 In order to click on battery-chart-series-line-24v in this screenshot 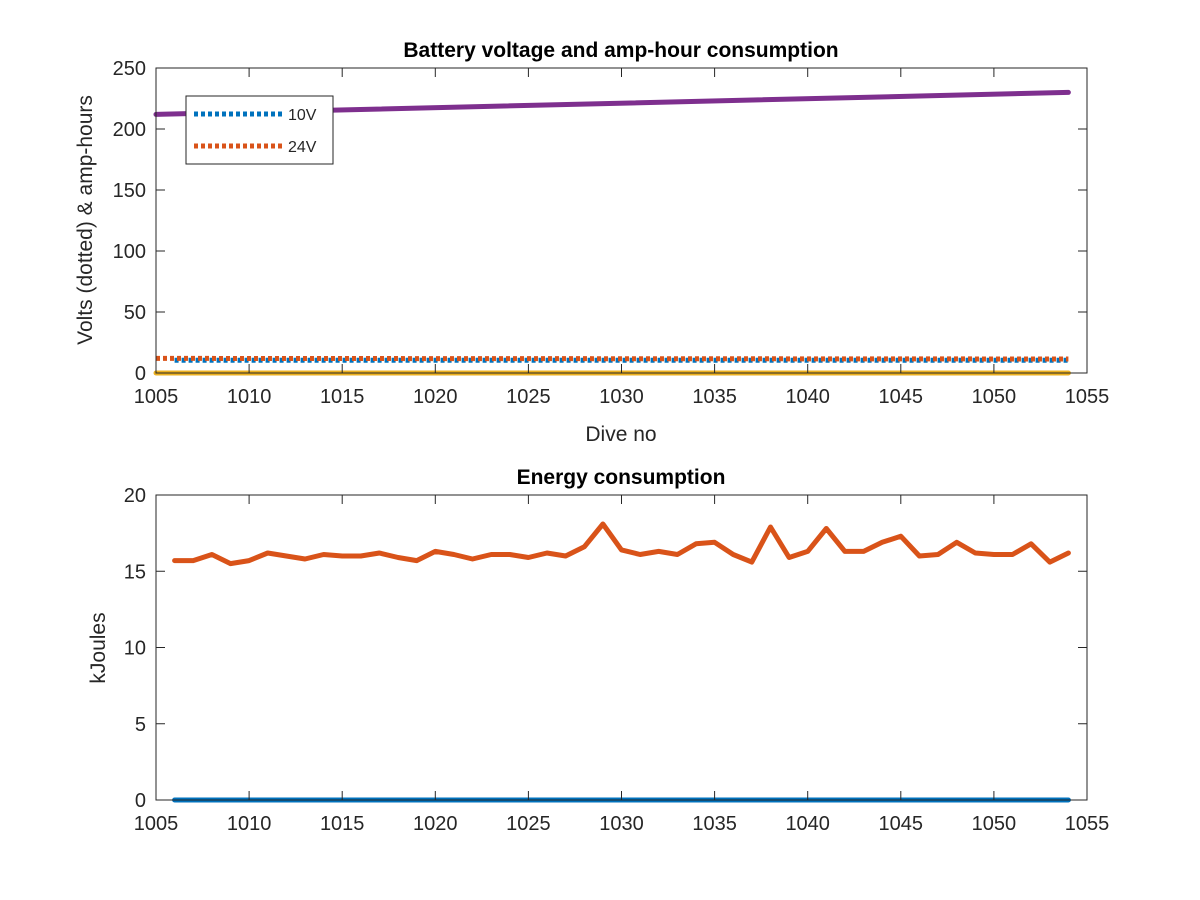, I will do `click(612, 358)`.